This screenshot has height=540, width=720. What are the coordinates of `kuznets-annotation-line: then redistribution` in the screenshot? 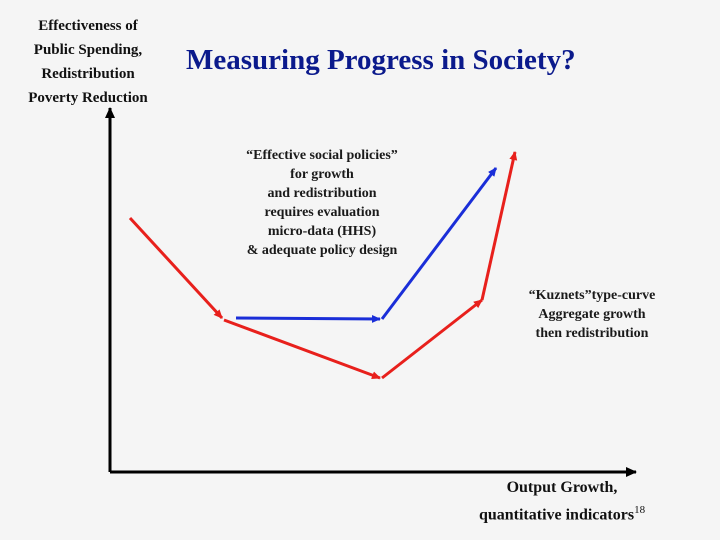 It's located at (592, 333).